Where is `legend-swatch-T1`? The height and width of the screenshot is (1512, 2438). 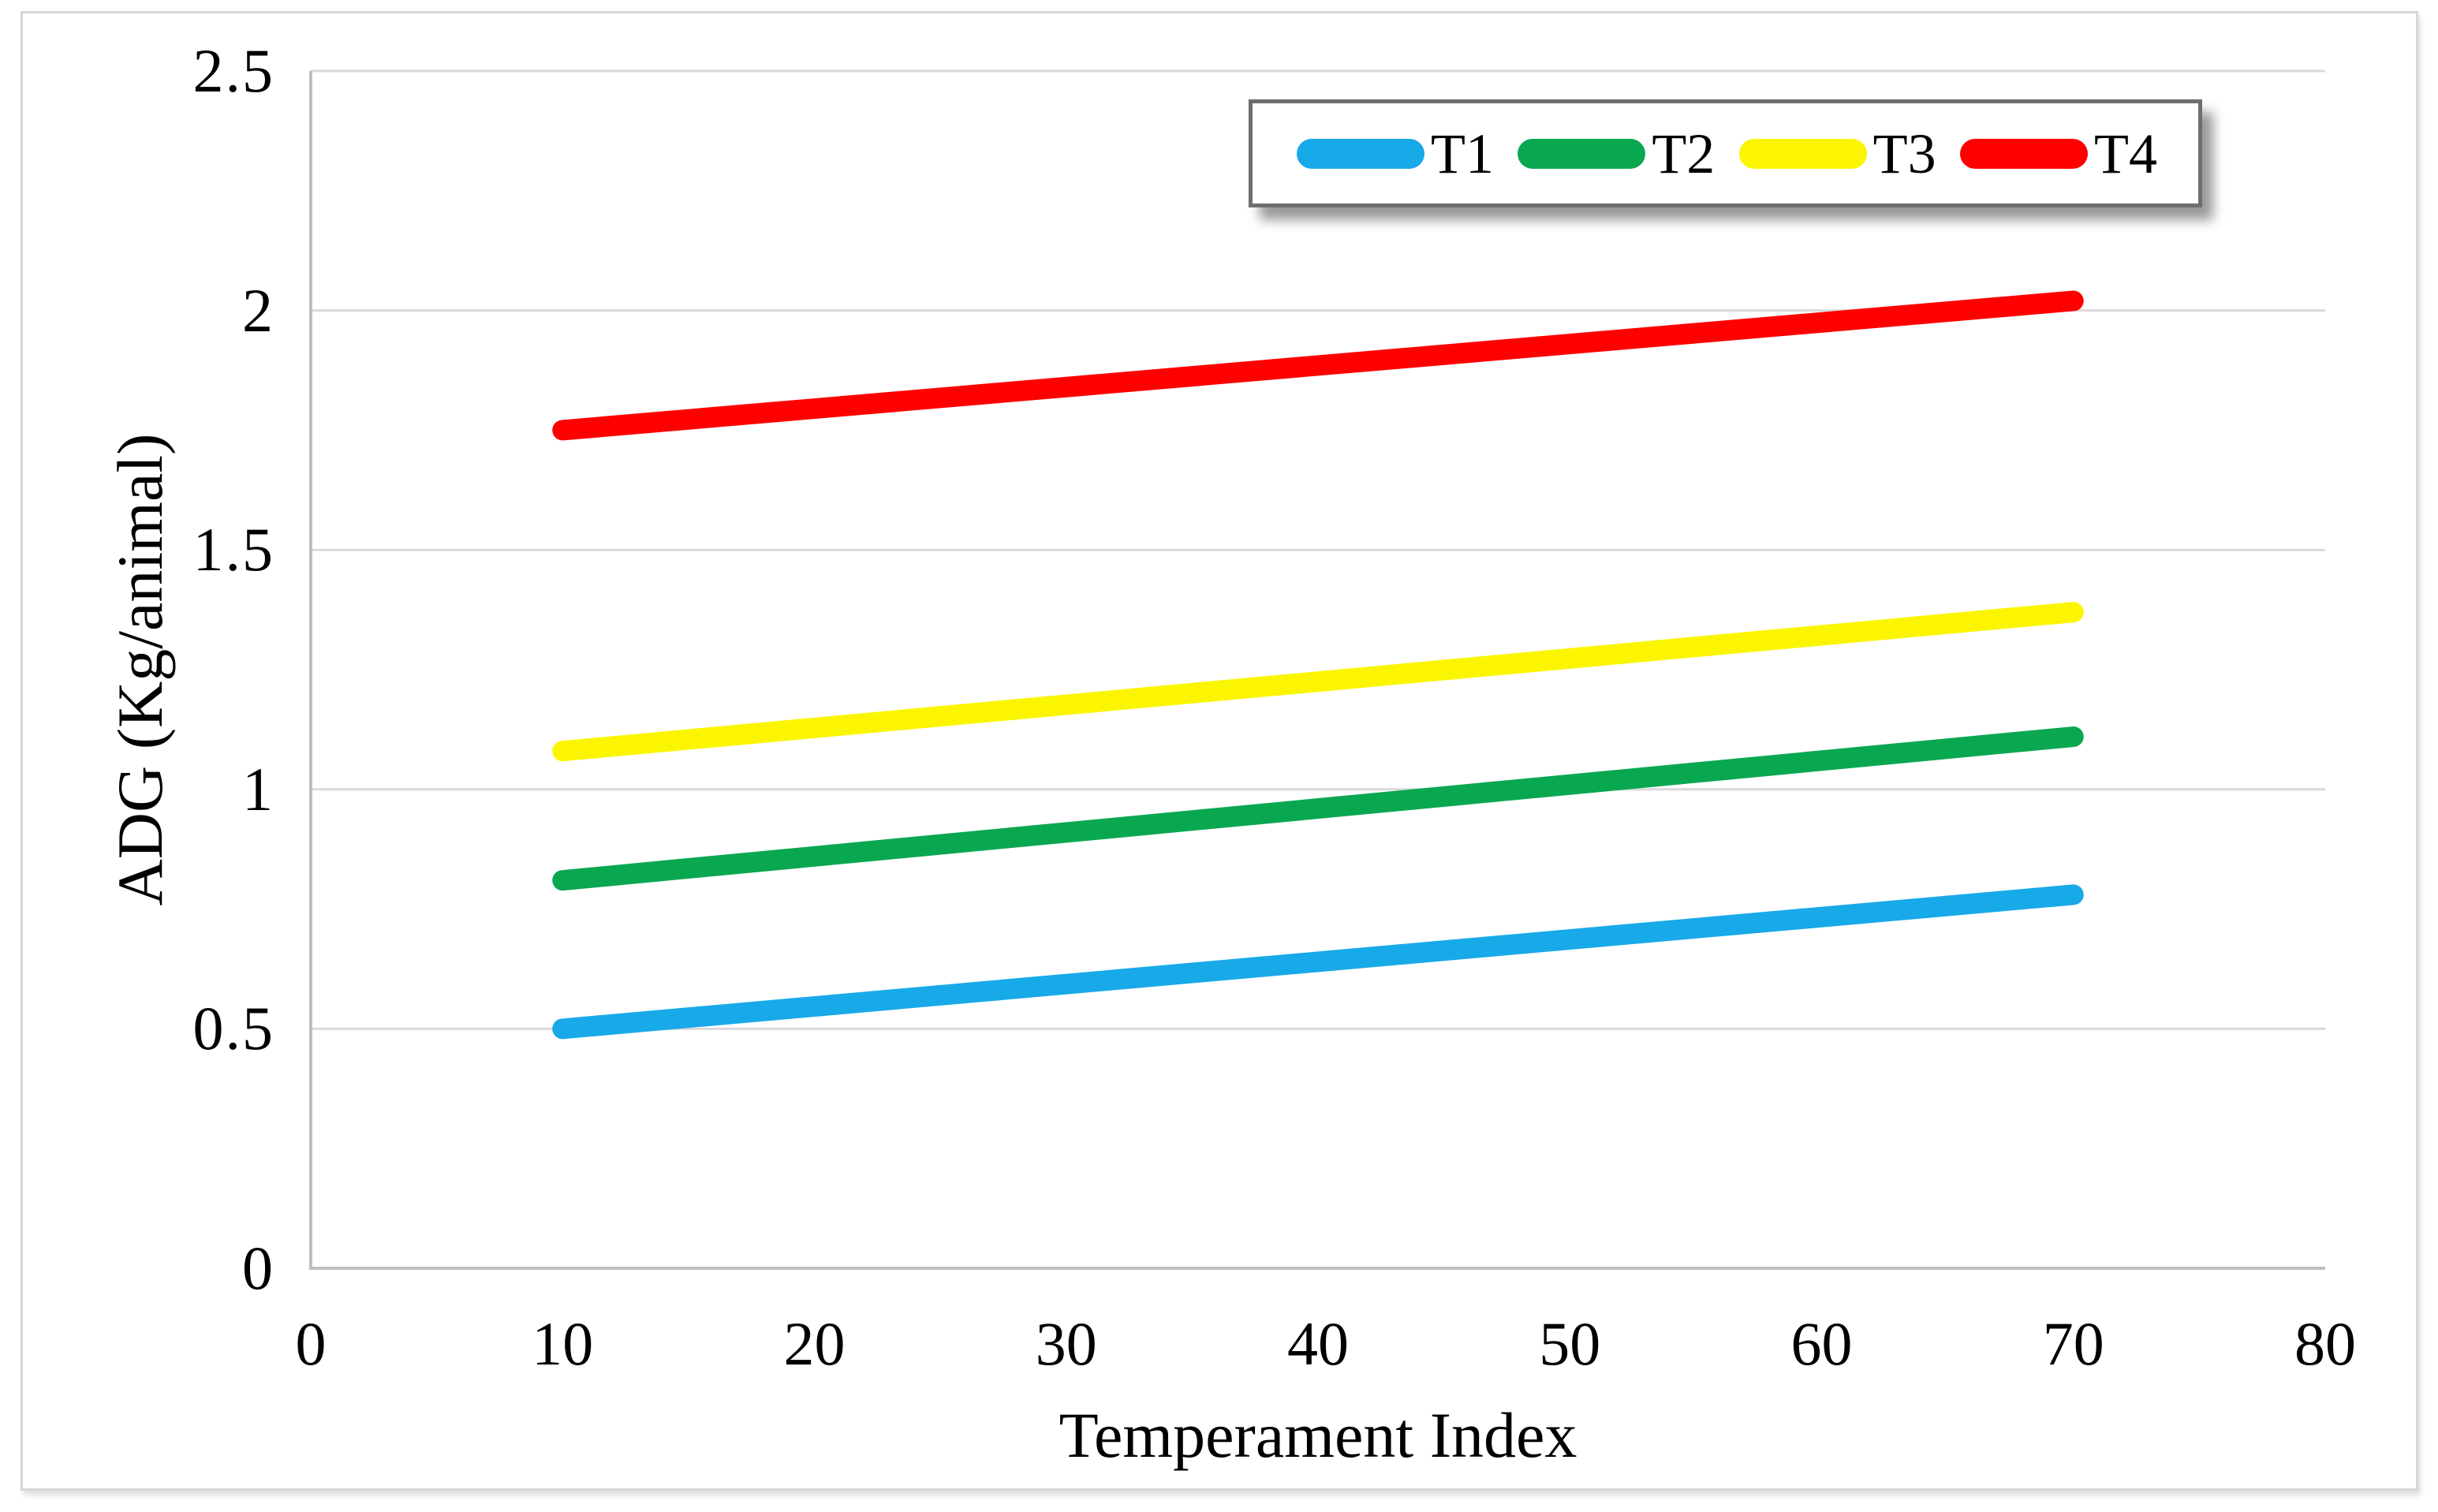
legend-swatch-T1 is located at coordinates (1360, 153).